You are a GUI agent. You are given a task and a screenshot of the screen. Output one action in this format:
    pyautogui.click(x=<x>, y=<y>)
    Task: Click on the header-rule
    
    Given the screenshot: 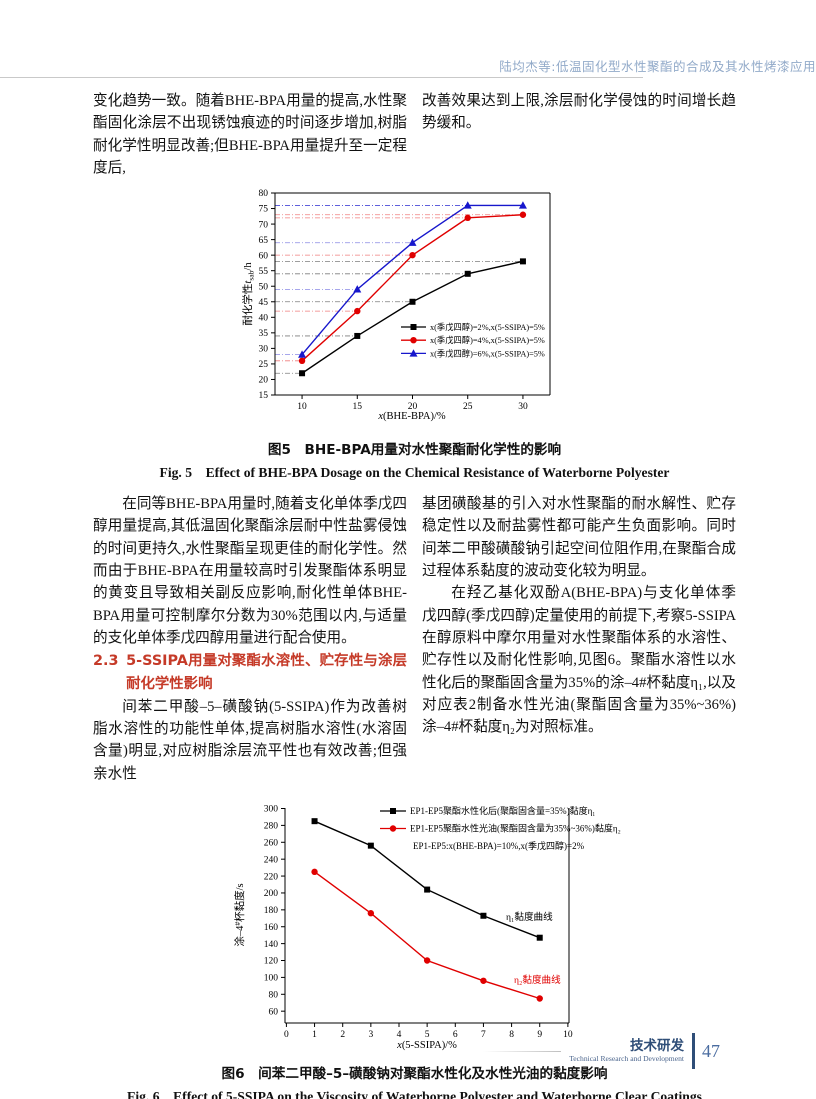 What is the action you would take?
    pyautogui.click(x=321, y=77)
    